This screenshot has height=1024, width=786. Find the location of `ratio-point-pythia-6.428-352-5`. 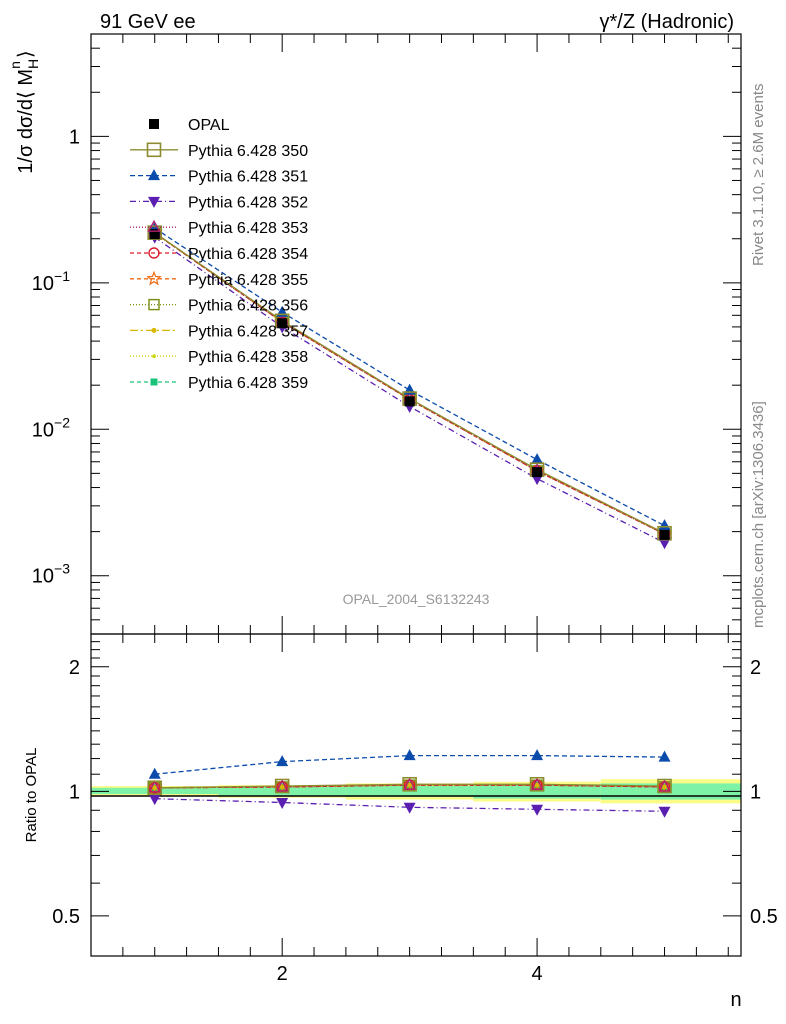

ratio-point-pythia-6.428-352-5 is located at coordinates (664, 812).